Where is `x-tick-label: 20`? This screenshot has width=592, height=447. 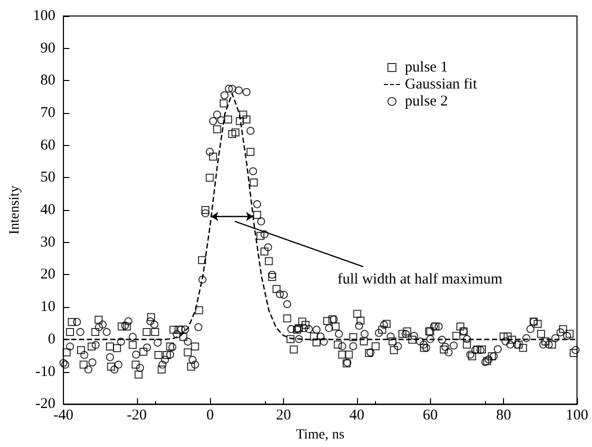 x-tick-label: 20 is located at coordinates (284, 416).